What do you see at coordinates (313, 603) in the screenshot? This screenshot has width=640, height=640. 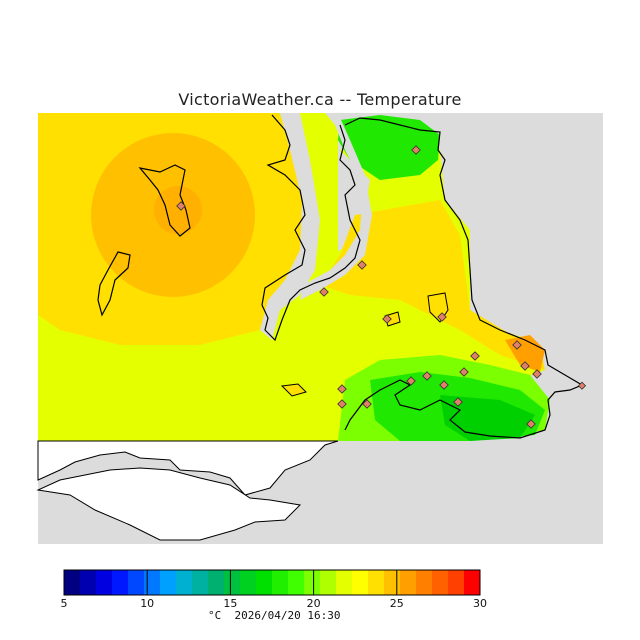 I see `legend-tick-label: 20` at bounding box center [313, 603].